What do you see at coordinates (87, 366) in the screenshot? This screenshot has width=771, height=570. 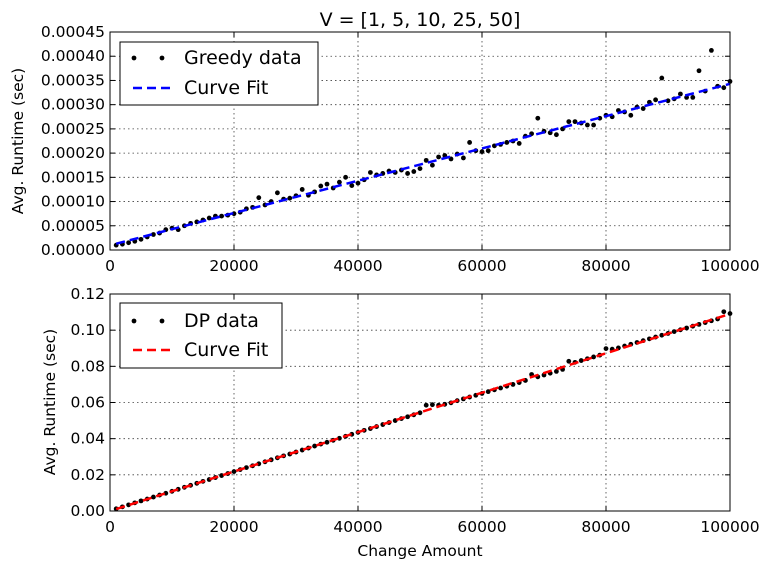 I see `y-tick-label: 0.08` at bounding box center [87, 366].